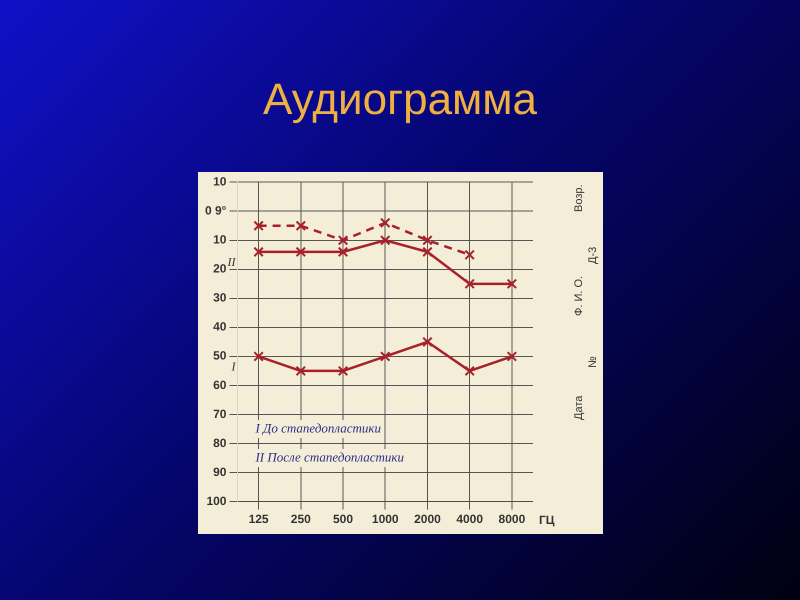 Image resolution: width=800 pixels, height=600 pixels. I want to click on text: Ф. И. О., so click(579, 296).